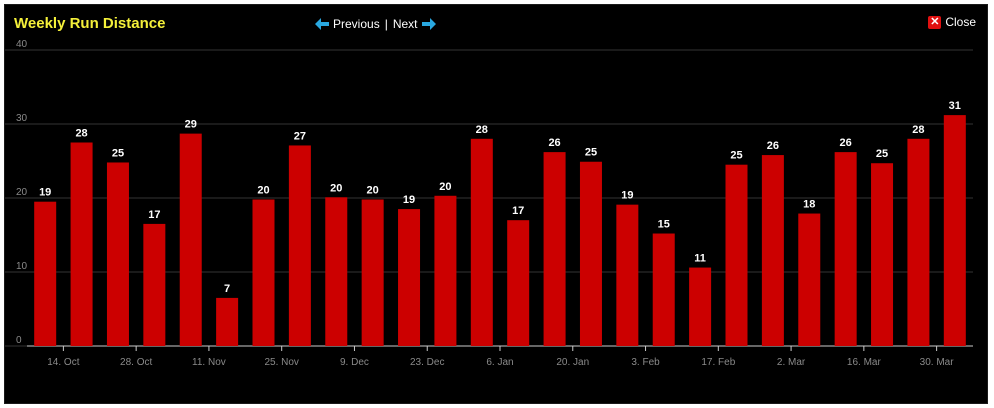 The width and height of the screenshot is (994, 408). What do you see at coordinates (809, 205) in the screenshot?
I see `bar-data-label: 18` at bounding box center [809, 205].